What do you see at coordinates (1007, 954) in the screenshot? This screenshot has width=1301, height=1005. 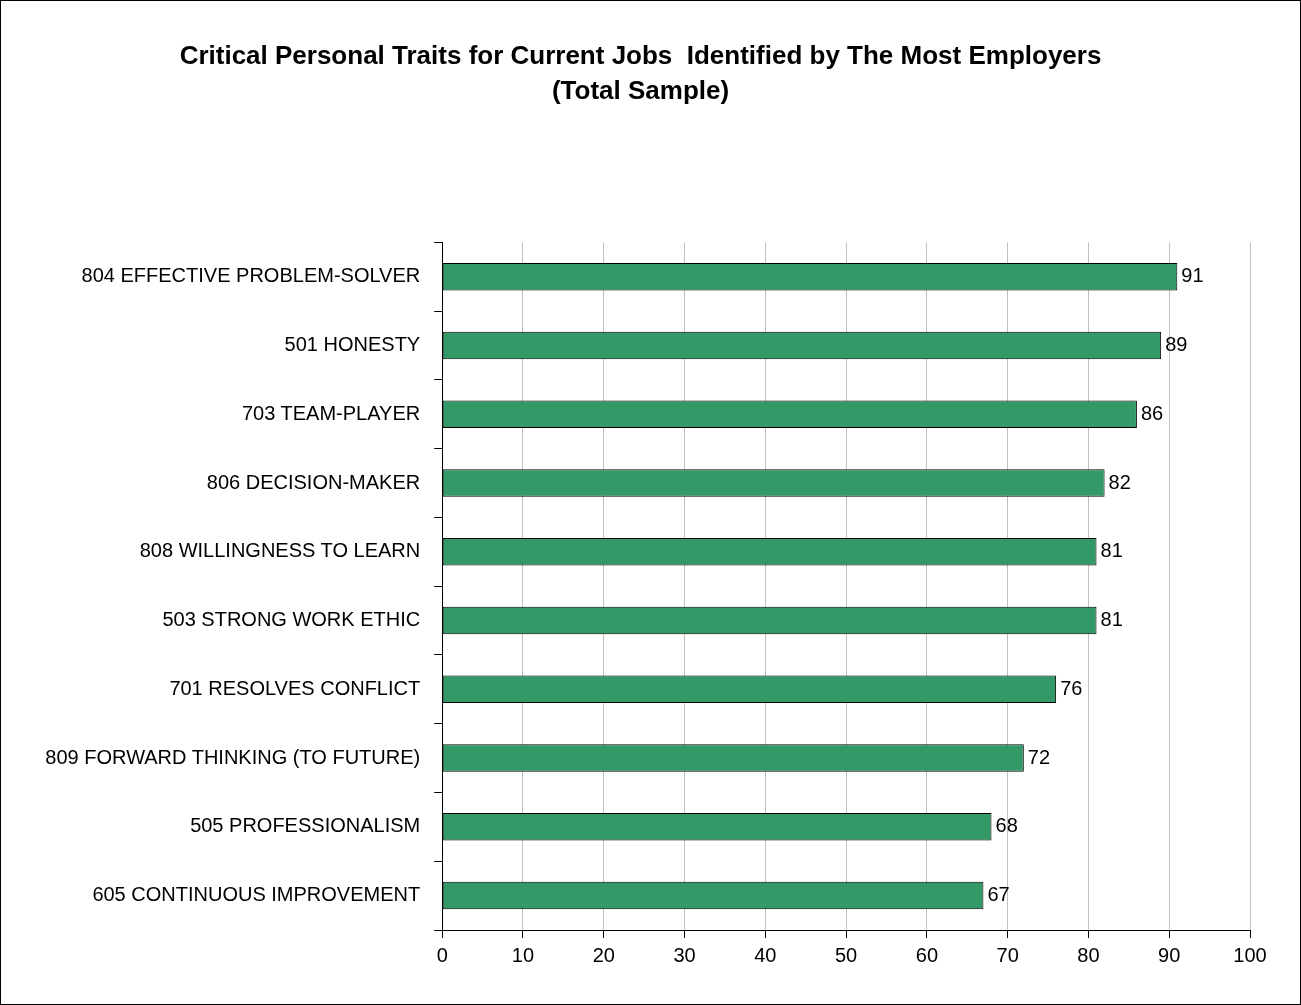 I see `x-tick-label: 70` at bounding box center [1007, 954].